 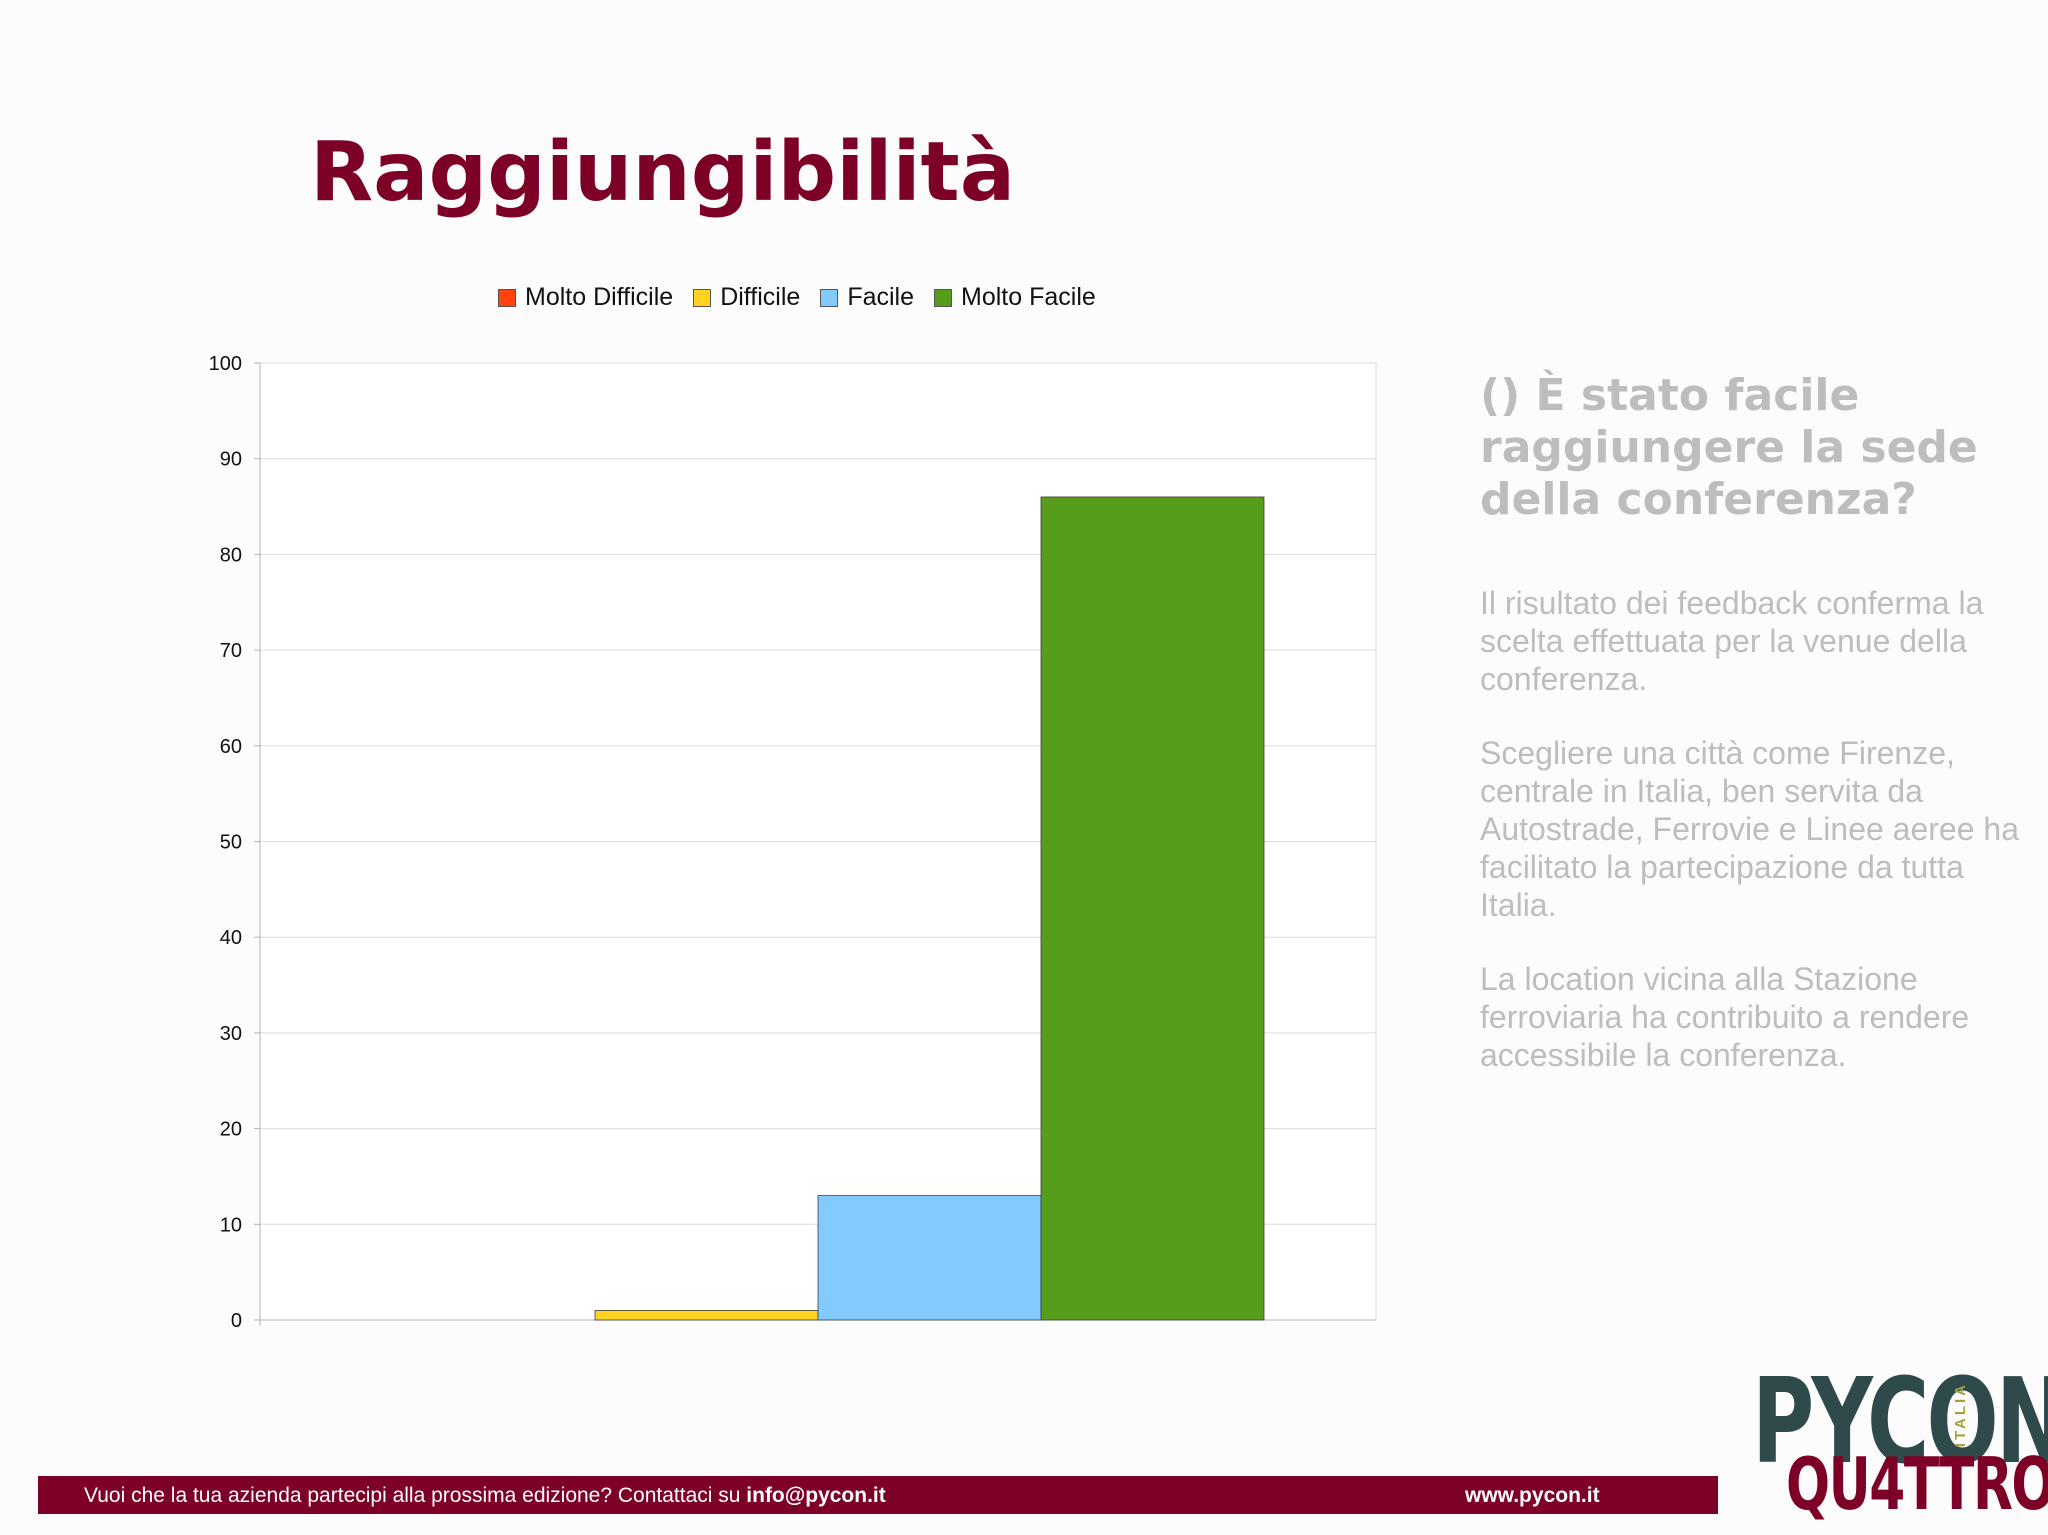 I want to click on bar-facile, so click(x=929, y=1258).